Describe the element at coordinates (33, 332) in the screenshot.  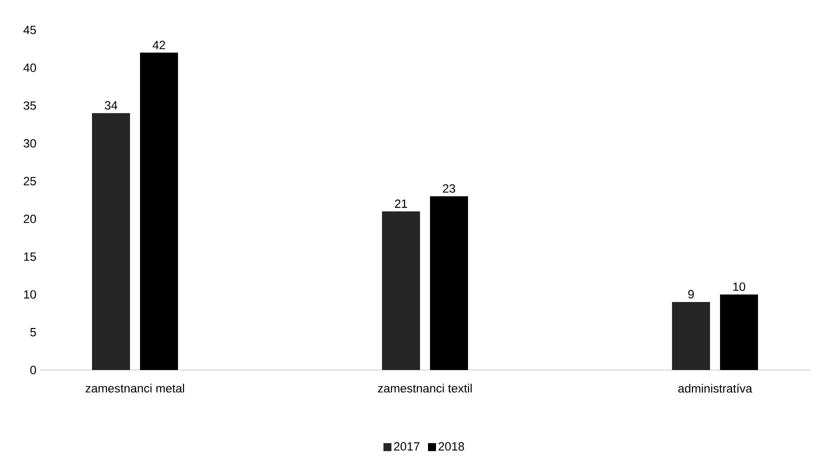
I see `y-tick-label: 5` at that location.